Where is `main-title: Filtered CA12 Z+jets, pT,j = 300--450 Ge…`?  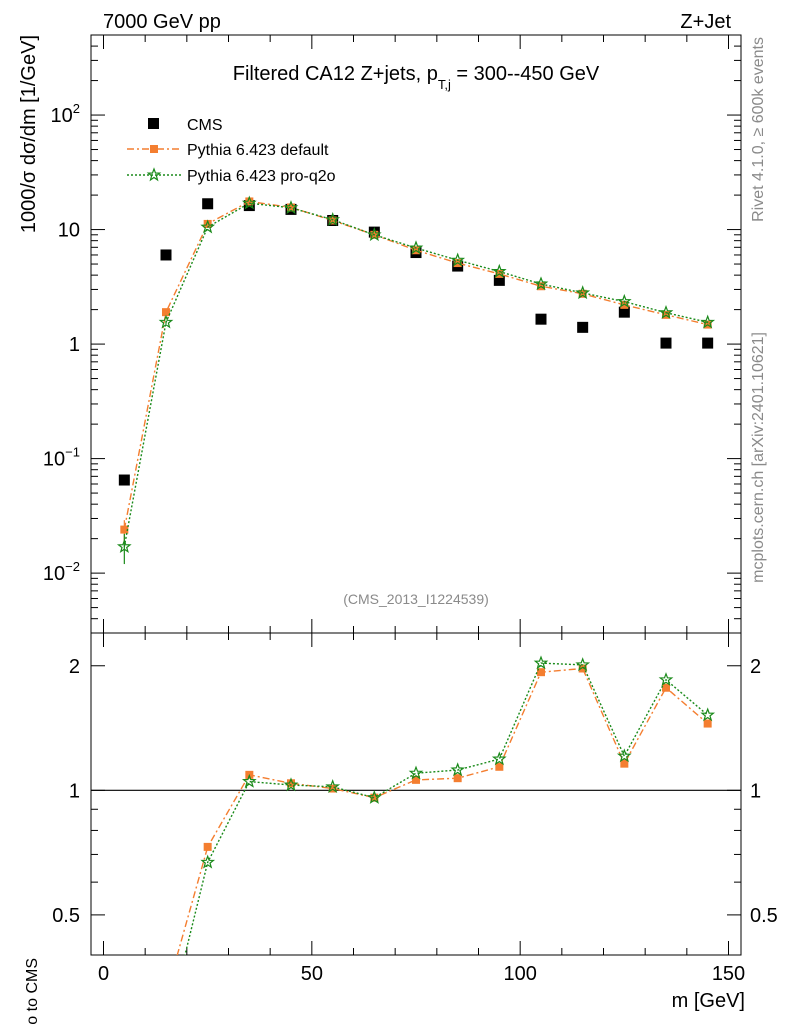
main-title: Filtered CA12 Z+jets, pT,j = 300--450 Ge… is located at coordinates (416, 77).